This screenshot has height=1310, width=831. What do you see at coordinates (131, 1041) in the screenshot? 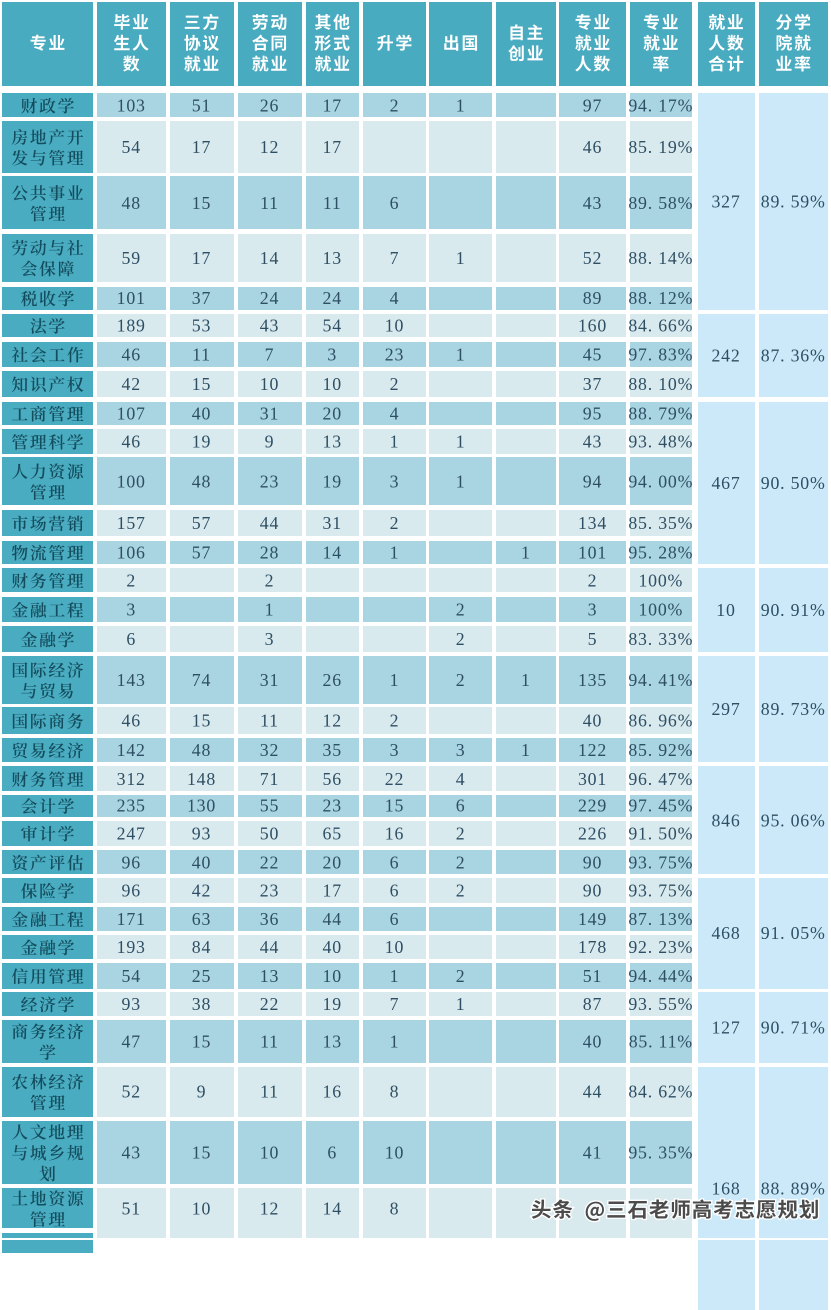
I see `svg-text: 47` at bounding box center [131, 1041].